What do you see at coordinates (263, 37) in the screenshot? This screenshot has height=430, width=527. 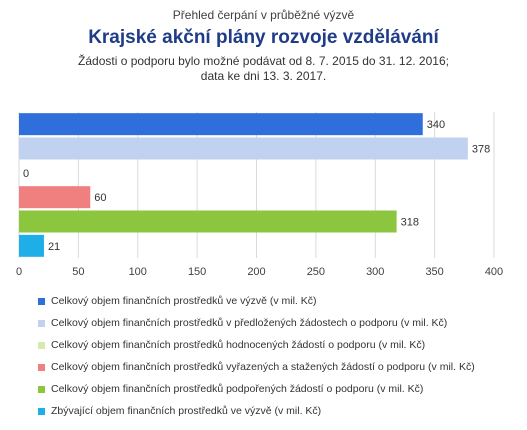 I see `chart-title: Krajské akční plány rozvoje vzdělávání` at bounding box center [263, 37].